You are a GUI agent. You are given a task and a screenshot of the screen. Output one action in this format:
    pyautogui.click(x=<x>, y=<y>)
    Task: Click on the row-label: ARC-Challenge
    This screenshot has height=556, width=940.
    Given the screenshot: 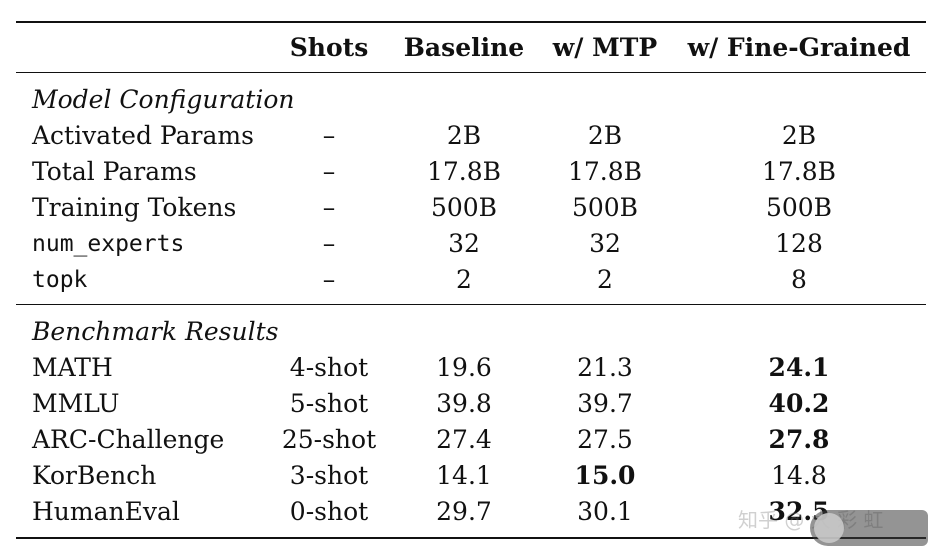 What is the action you would take?
    pyautogui.click(x=128, y=439)
    